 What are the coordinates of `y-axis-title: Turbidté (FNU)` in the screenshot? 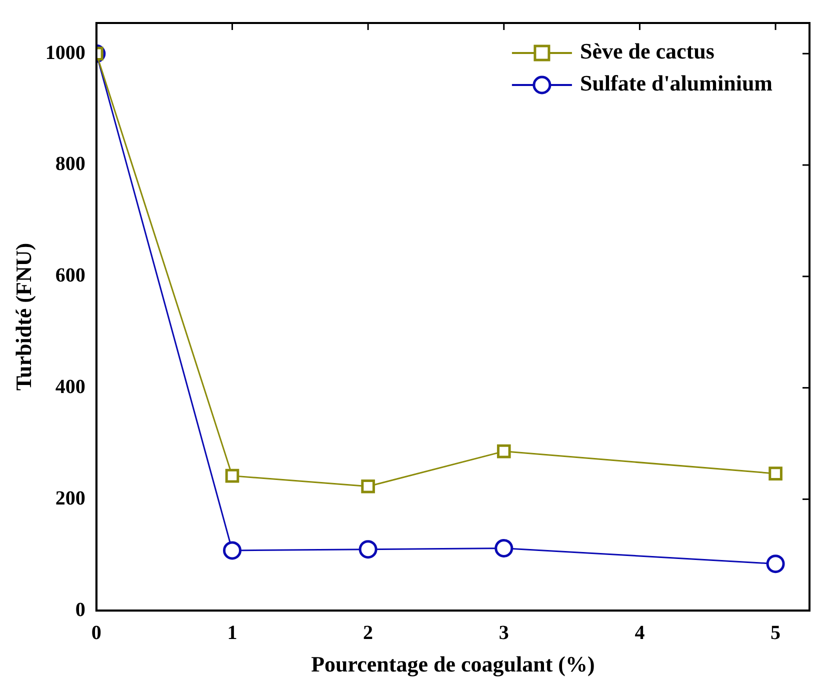 It's located at (23, 316).